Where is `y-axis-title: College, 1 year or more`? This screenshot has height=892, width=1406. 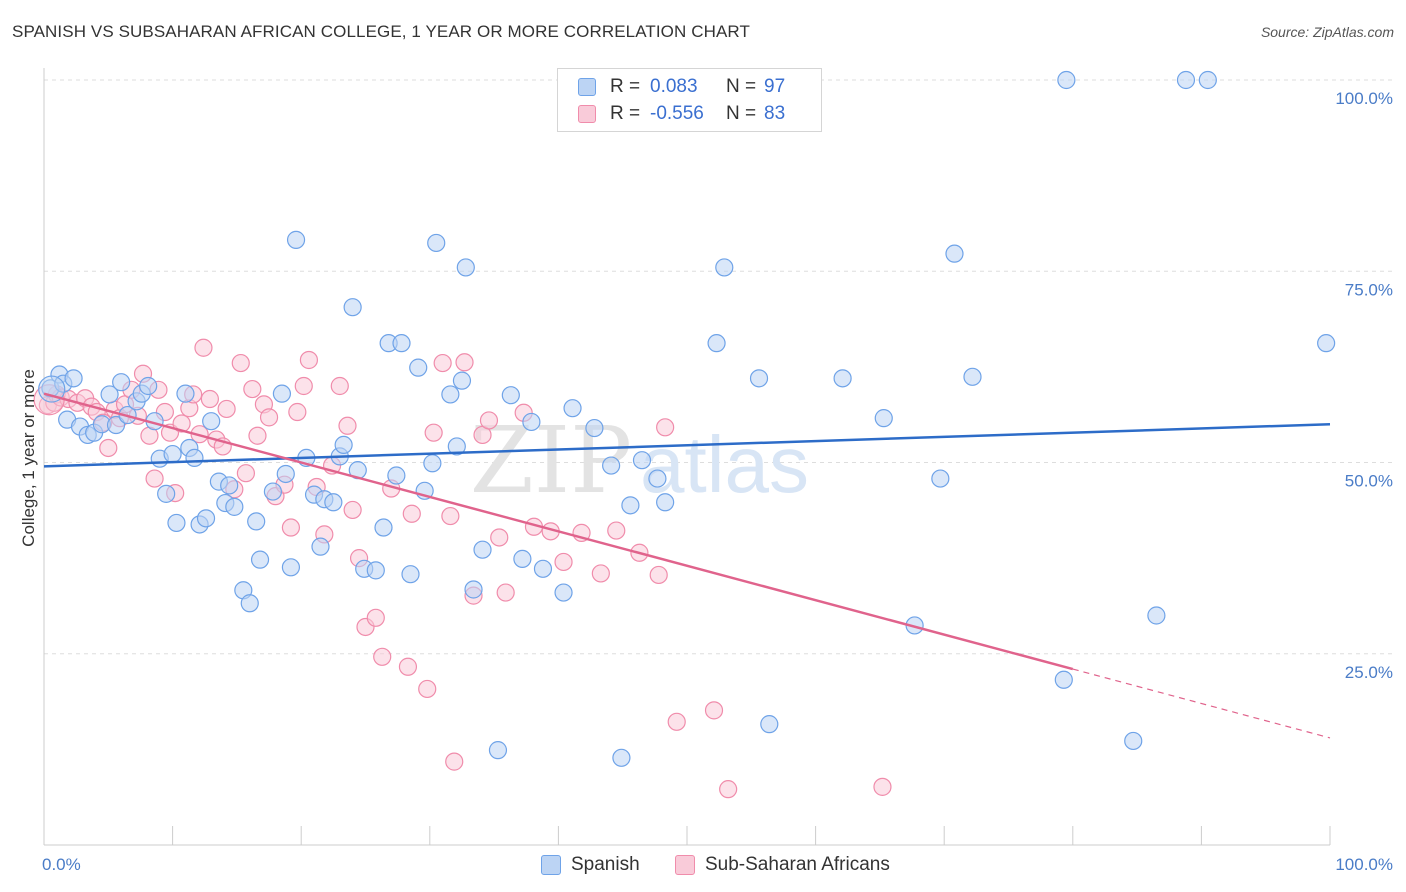 y-axis-title: College, 1 year or more is located at coordinates (28, 458).